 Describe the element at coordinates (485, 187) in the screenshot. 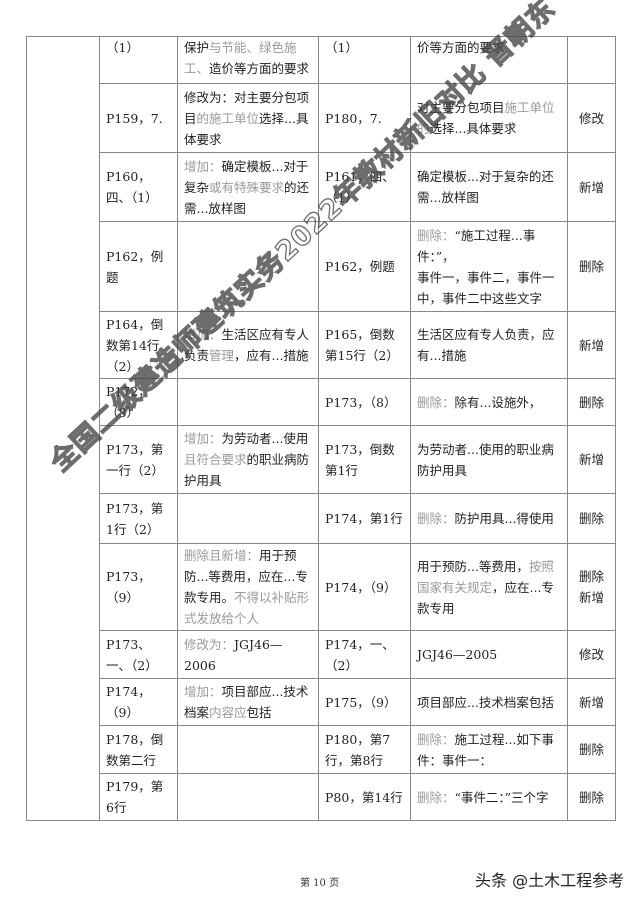

I see `cell-text: 确定模板...对于复杂的还需...放样图` at that location.